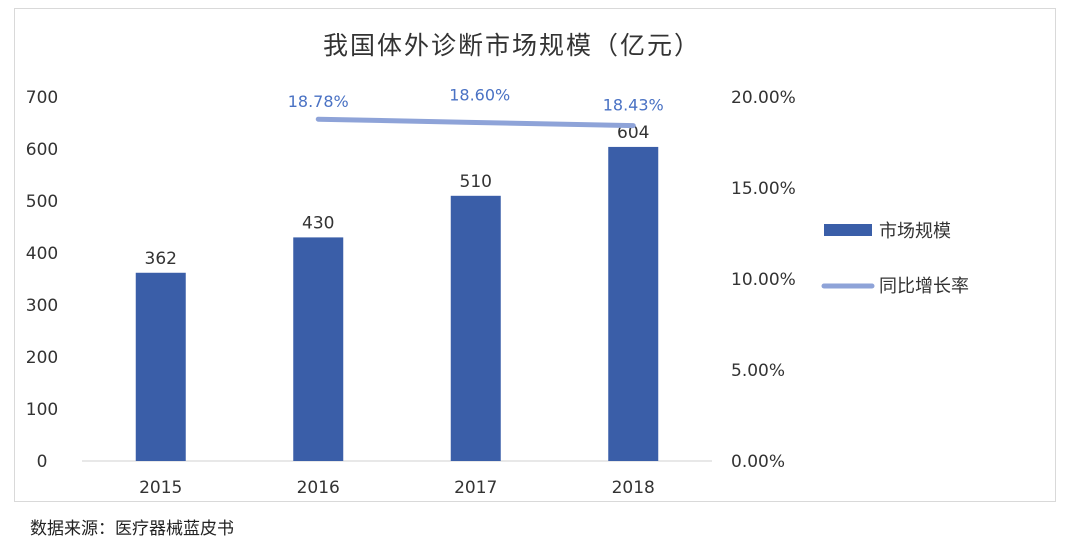  Describe the element at coordinates (42, 202) in the screenshot. I see `y-left-tick-label: 500` at that location.